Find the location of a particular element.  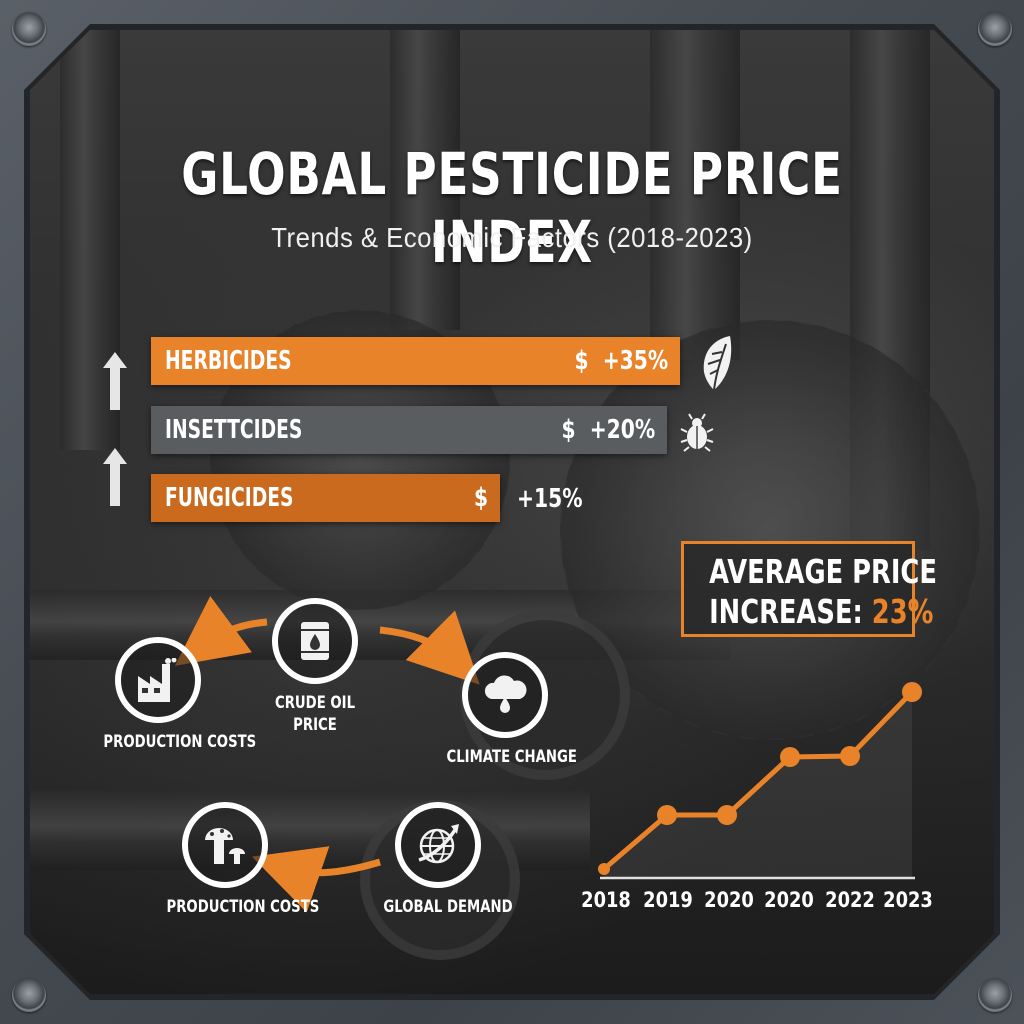

bar-fungicides: FUNGICIDES $ is located at coordinates (325, 498).